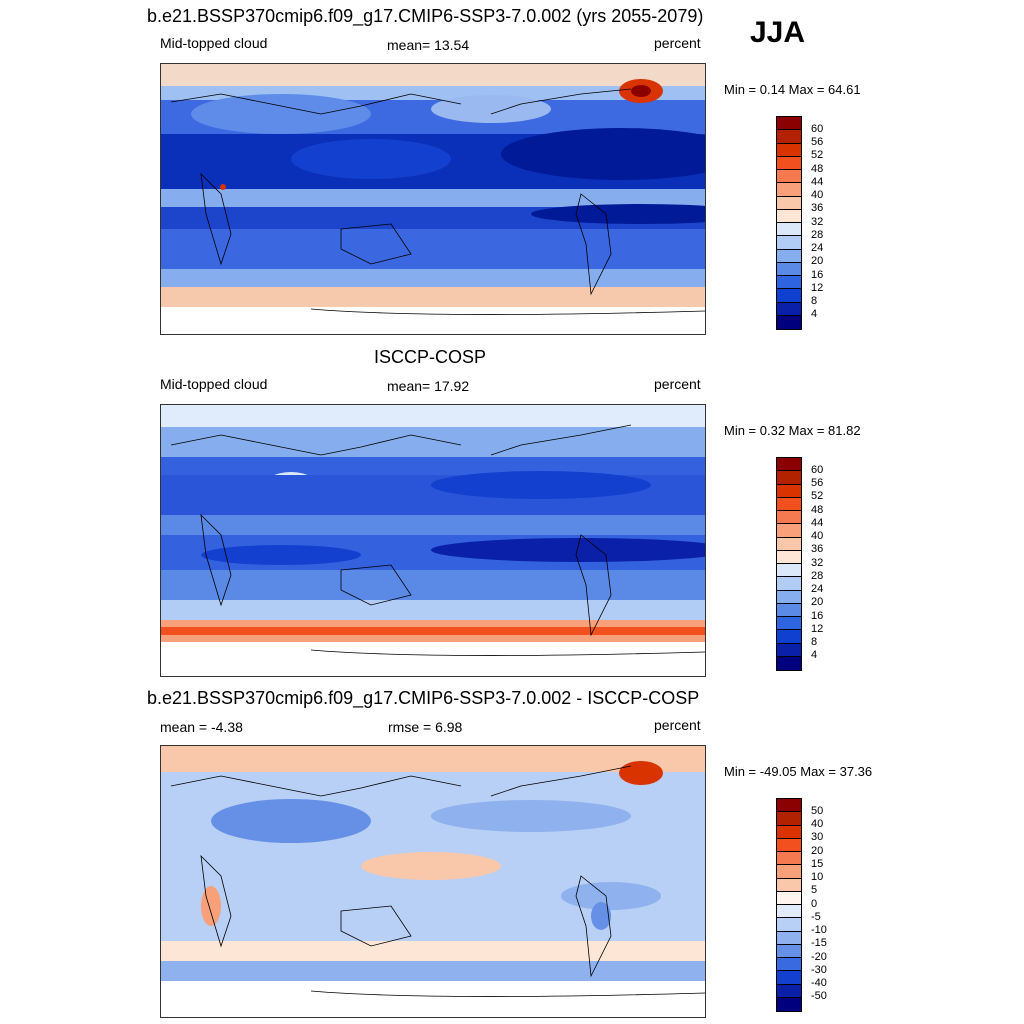 Image resolution: width=1024 pixels, height=1024 pixels. I want to click on colorbar-tick-label: 56, so click(817, 483).